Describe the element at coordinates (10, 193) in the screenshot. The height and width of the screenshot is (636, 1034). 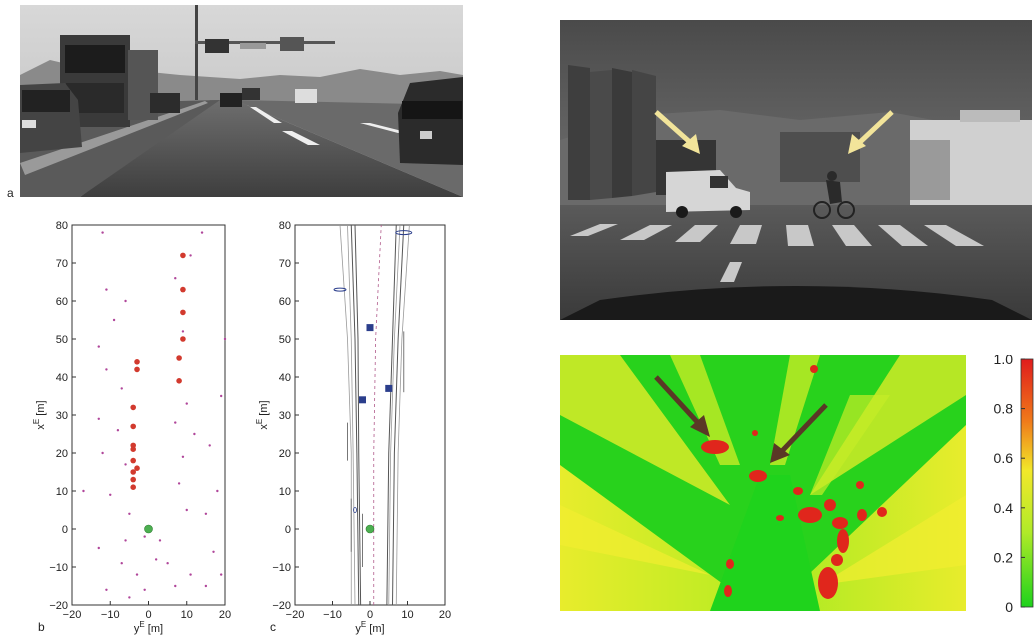
I see `panel-label-a: a` at that location.